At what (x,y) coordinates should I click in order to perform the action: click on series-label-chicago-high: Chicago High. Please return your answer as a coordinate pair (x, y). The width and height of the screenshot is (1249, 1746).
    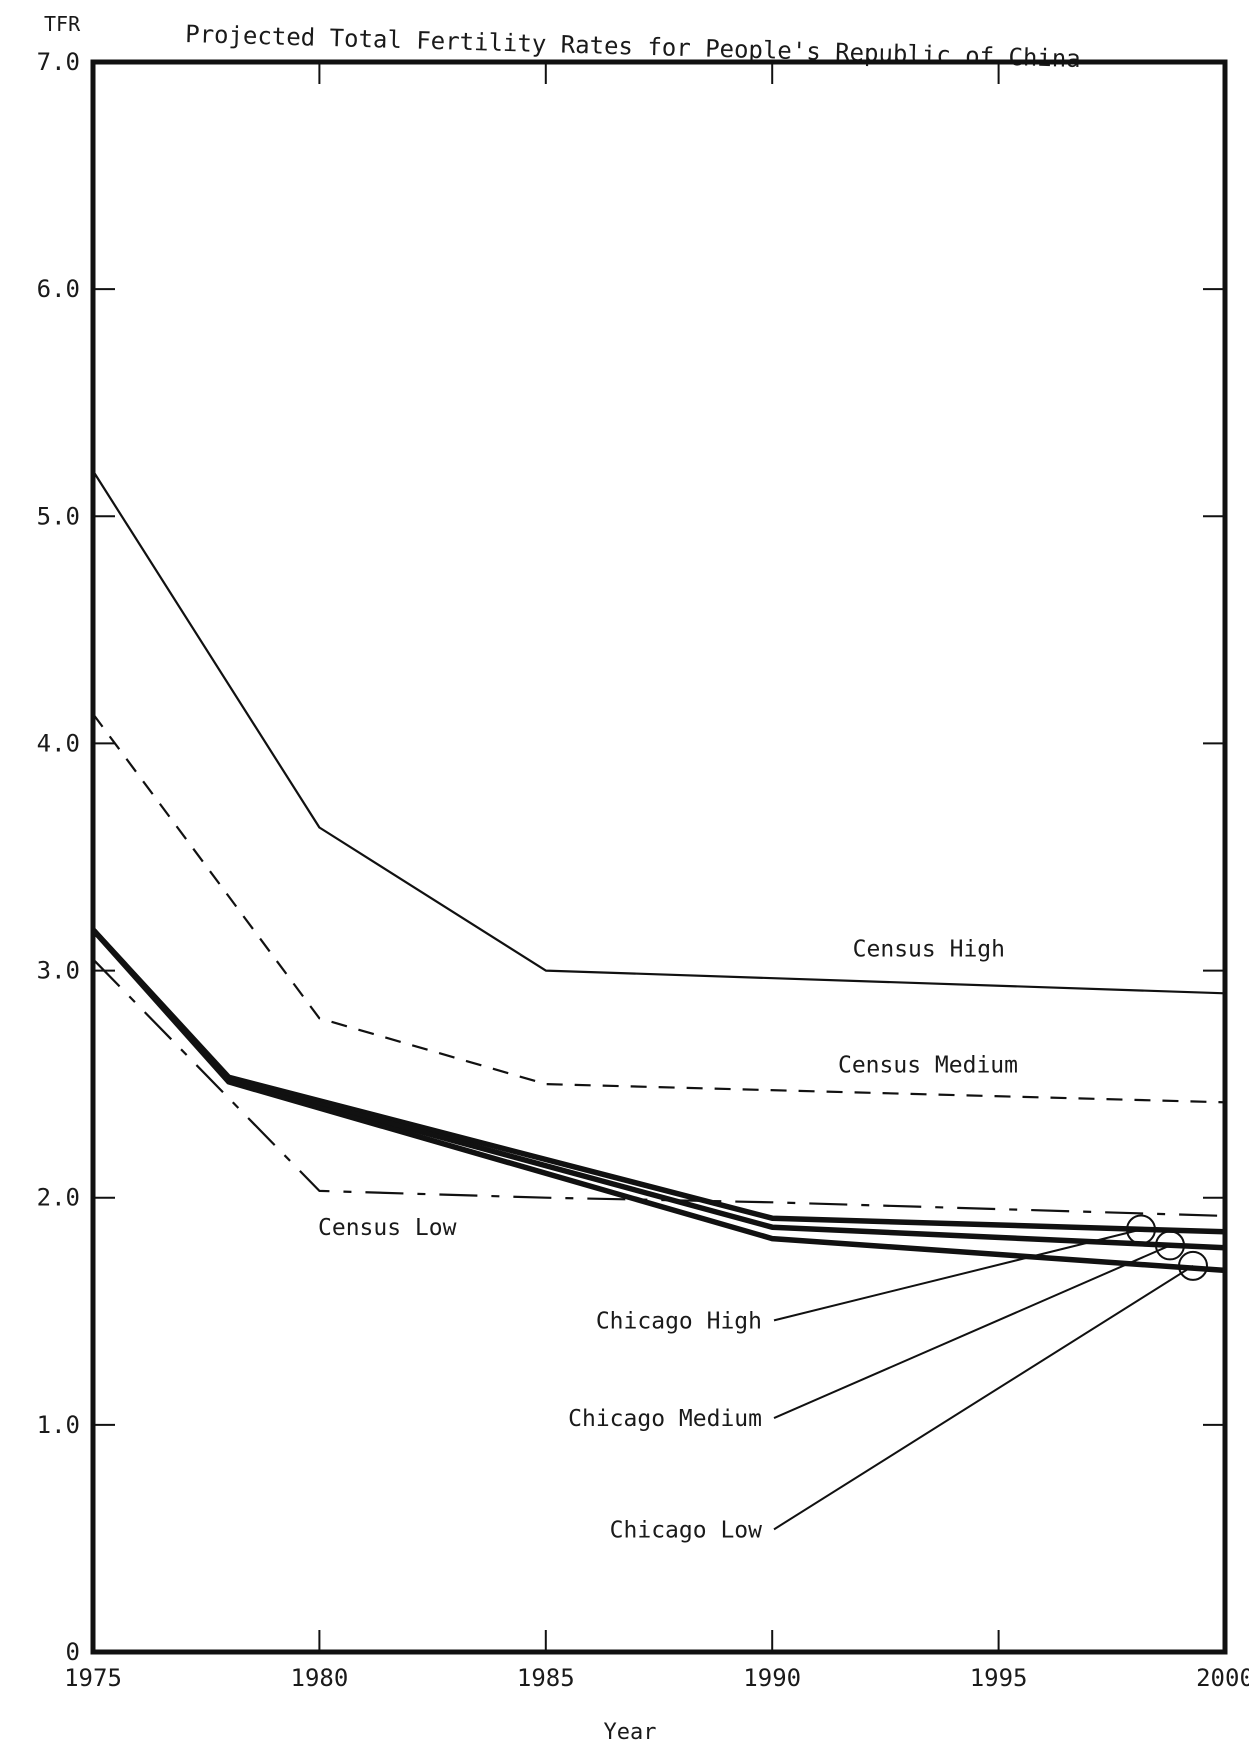
    Looking at the image, I should click on (679, 1321).